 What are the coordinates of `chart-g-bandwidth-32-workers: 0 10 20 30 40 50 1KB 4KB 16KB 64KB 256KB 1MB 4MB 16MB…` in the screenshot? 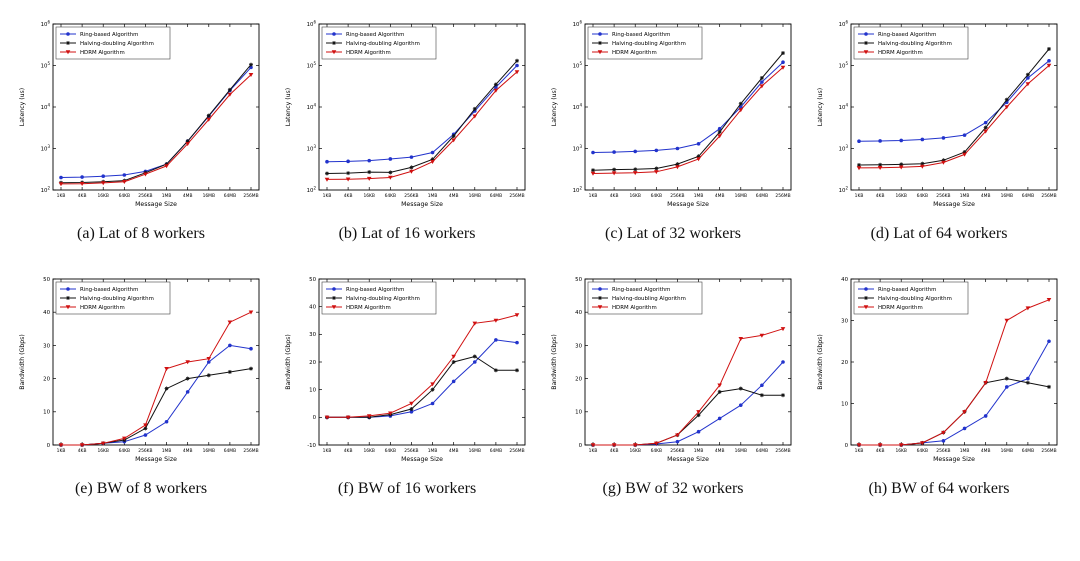 It's located at (673, 383).